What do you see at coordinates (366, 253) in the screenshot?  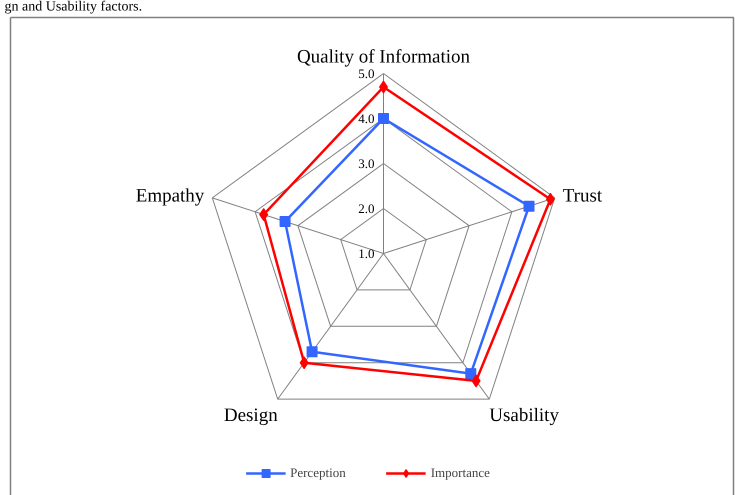 I see `y-tick-label: 1.0` at bounding box center [366, 253].